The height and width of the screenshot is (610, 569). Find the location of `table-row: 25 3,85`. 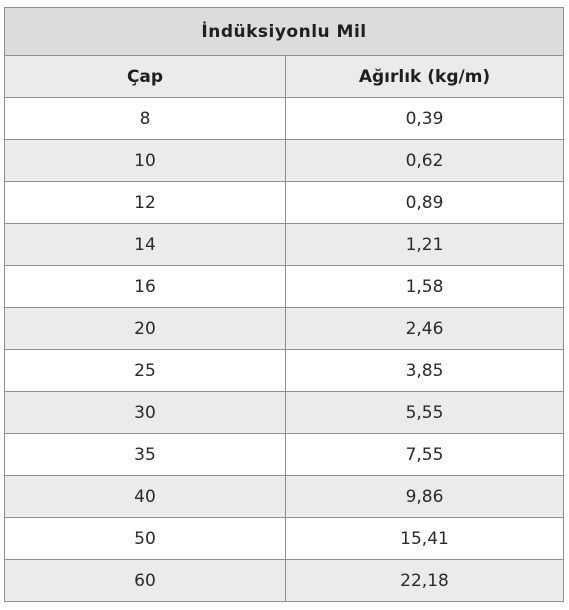

table-row: 25 3,85 is located at coordinates (284, 370).